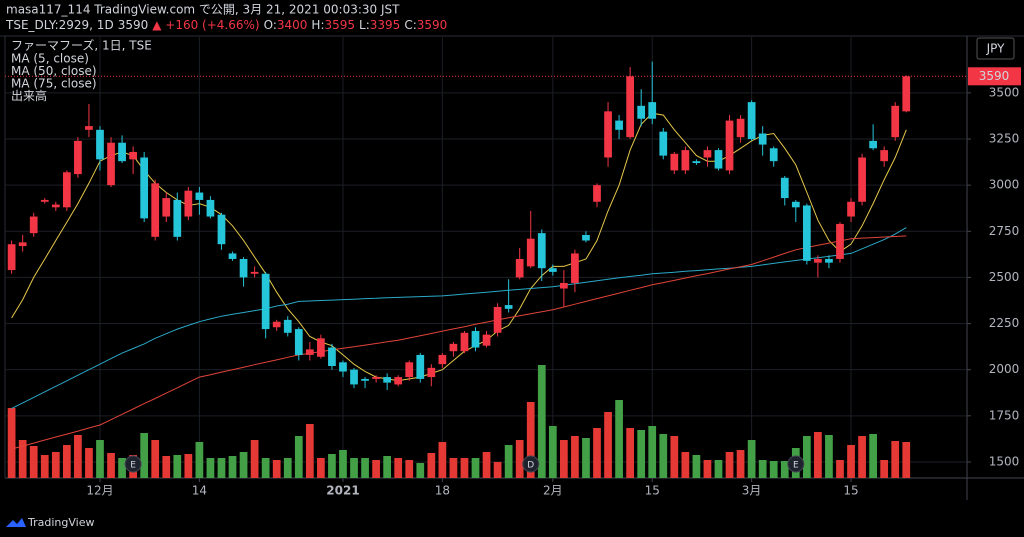  I want to click on x-tick-label: 2月, so click(553, 491).